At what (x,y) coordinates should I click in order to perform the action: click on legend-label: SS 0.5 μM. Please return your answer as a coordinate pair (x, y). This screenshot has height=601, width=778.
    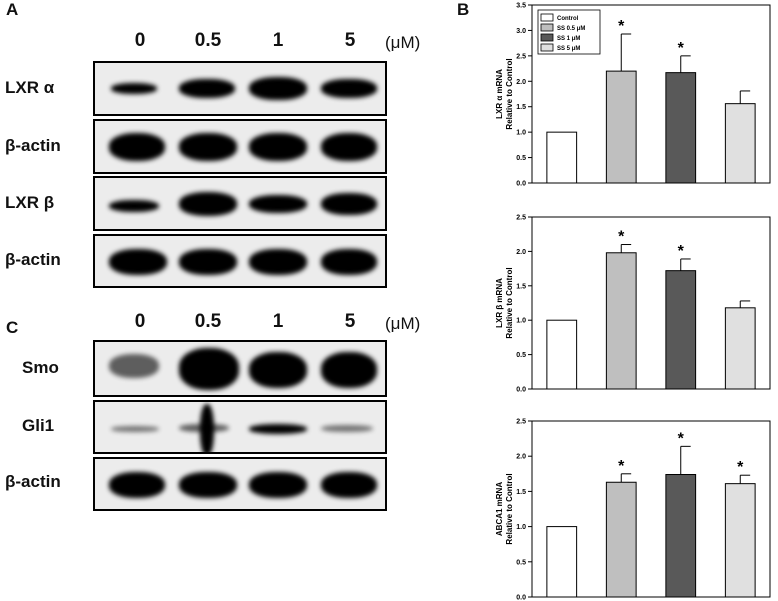
    Looking at the image, I should click on (571, 29).